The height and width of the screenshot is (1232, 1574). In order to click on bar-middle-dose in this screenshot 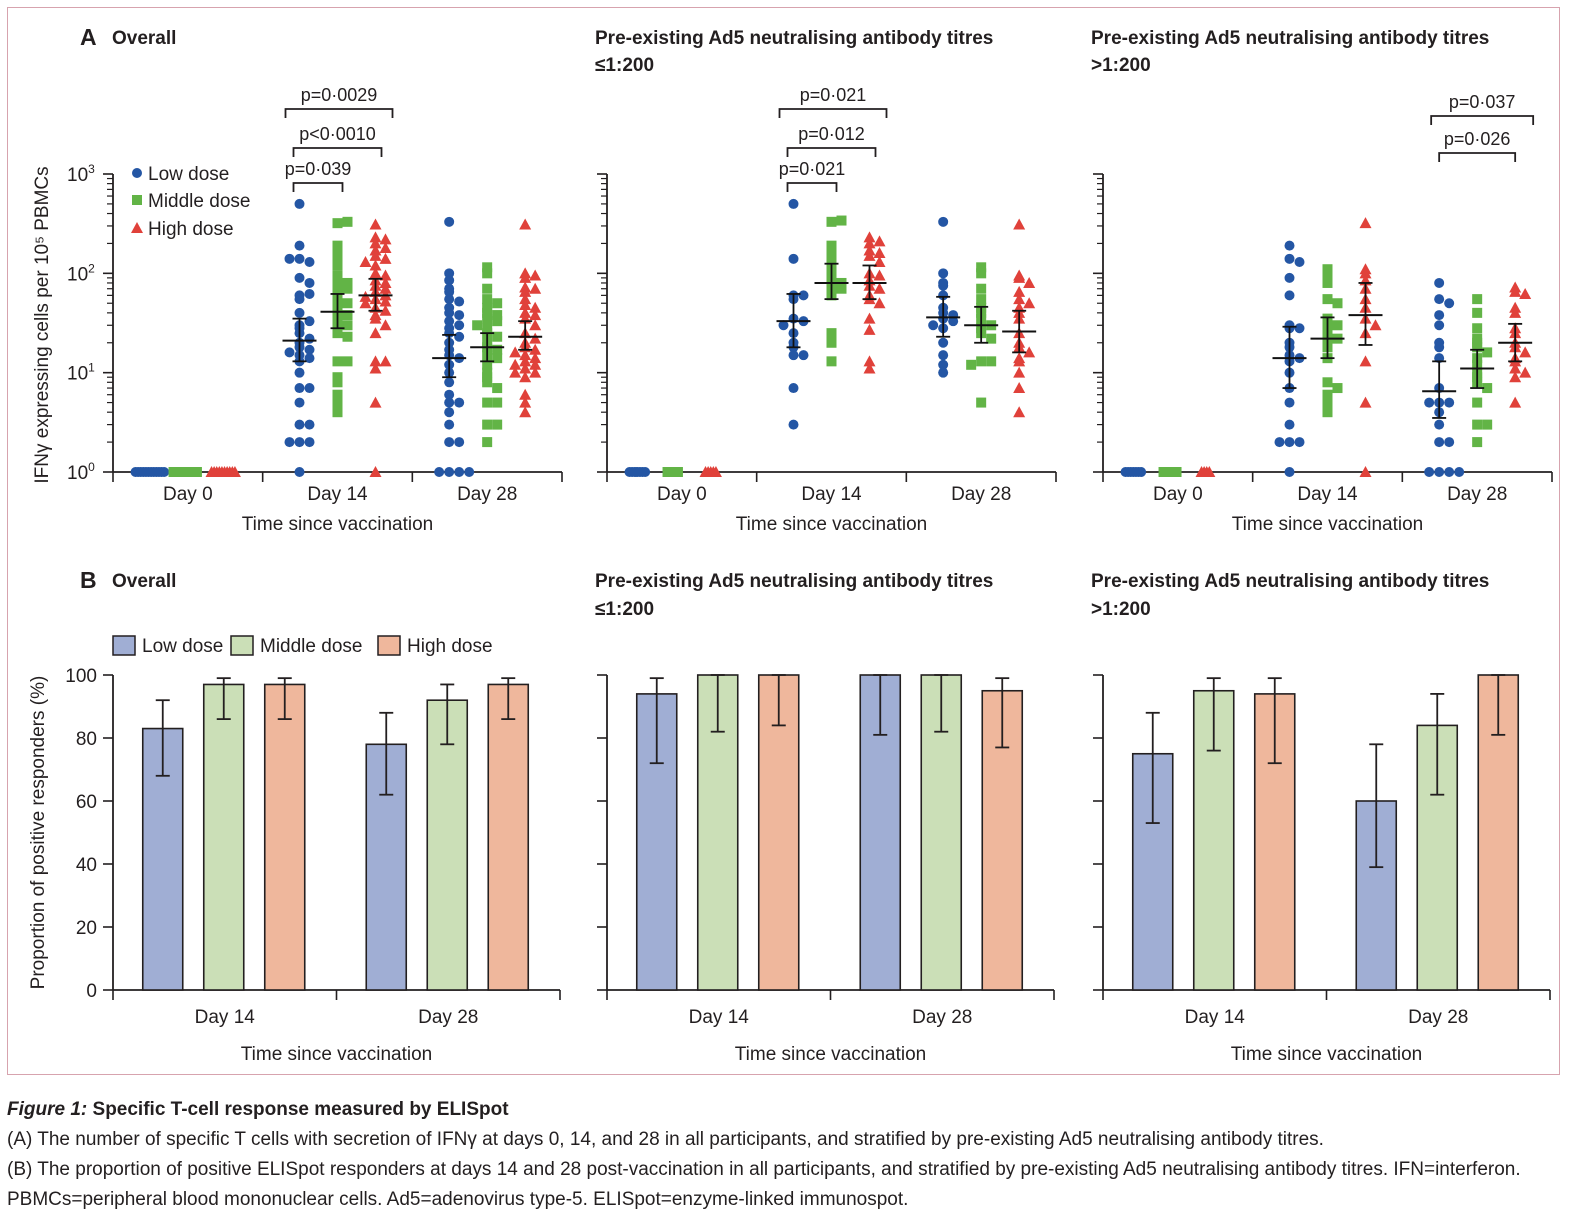, I will do `click(447, 845)`.